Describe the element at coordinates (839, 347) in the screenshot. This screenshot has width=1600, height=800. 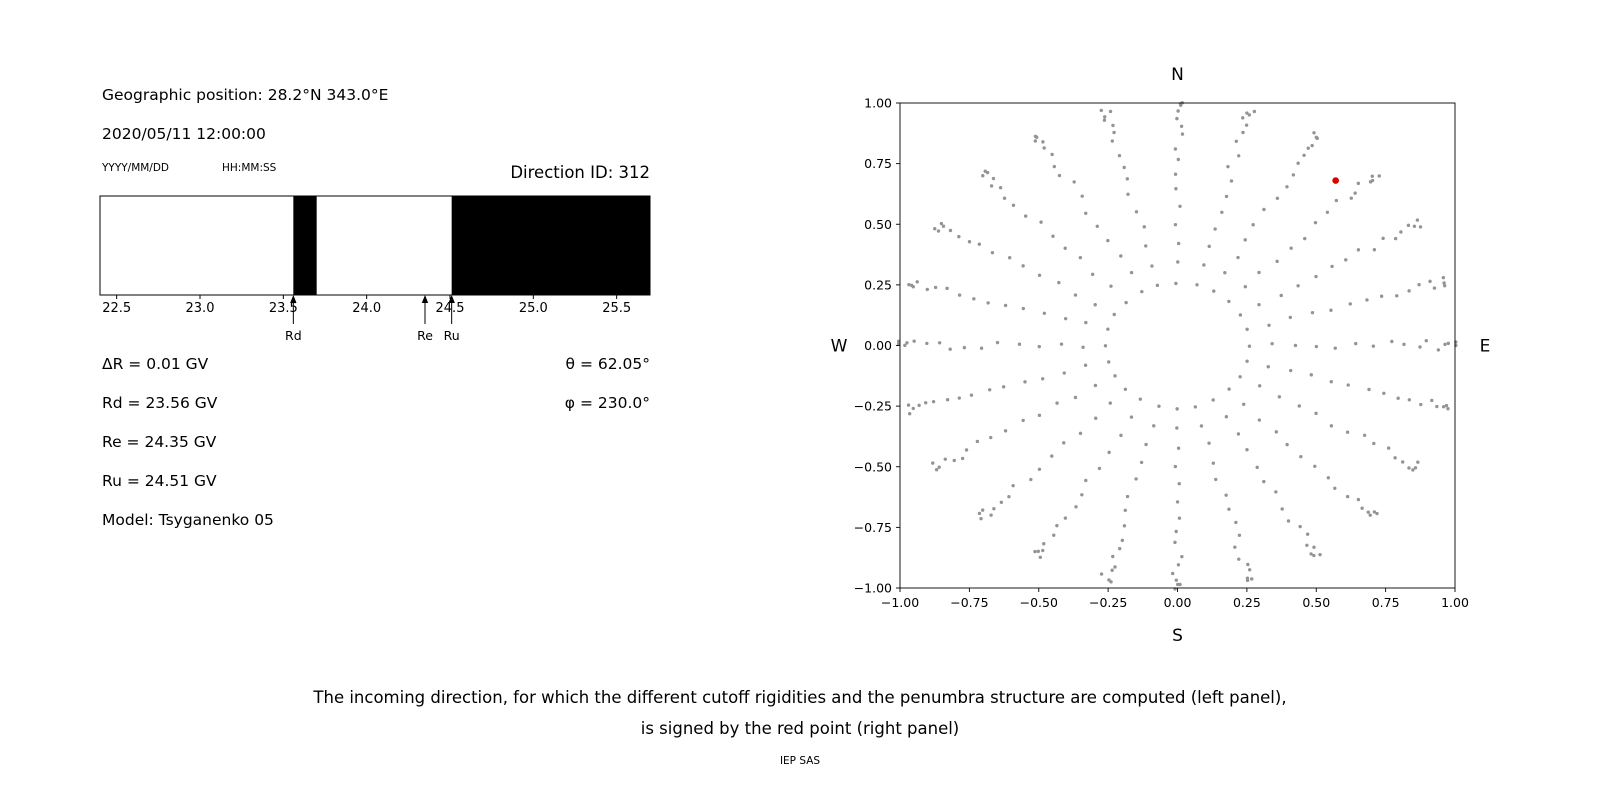
I see `west-label: W` at that location.